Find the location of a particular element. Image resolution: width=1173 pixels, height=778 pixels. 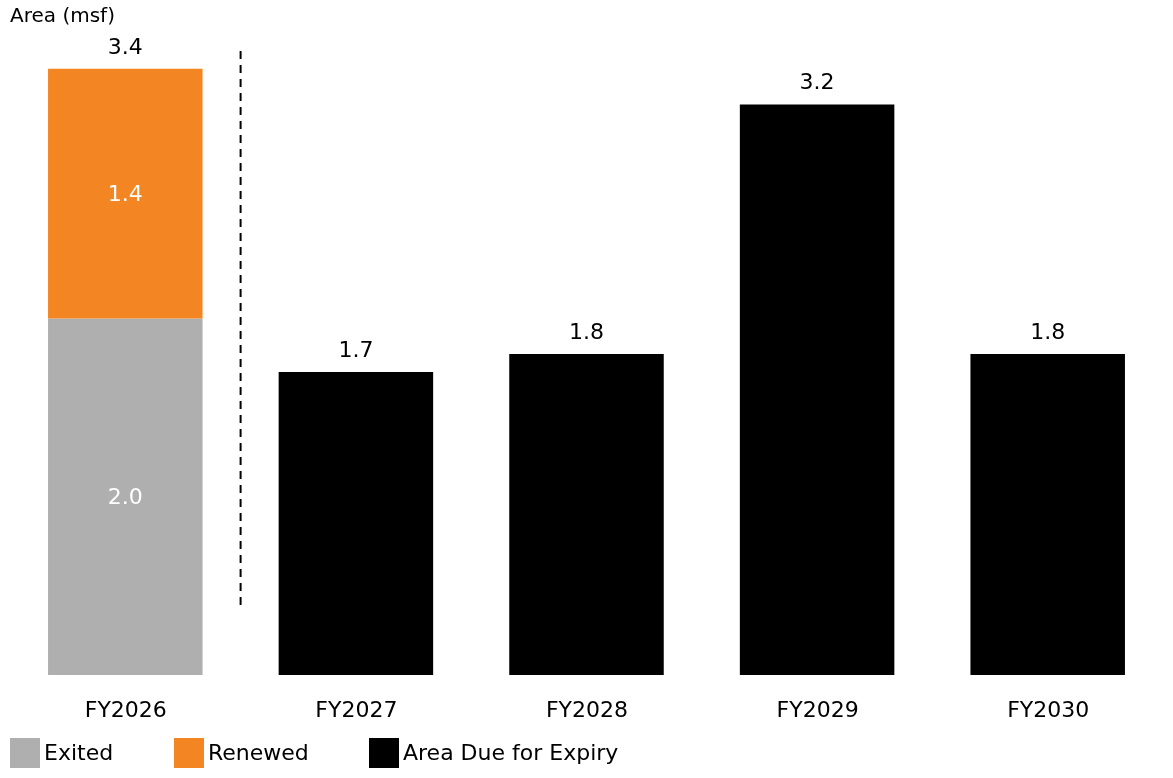

data-label: 2.0 is located at coordinates (125, 496).